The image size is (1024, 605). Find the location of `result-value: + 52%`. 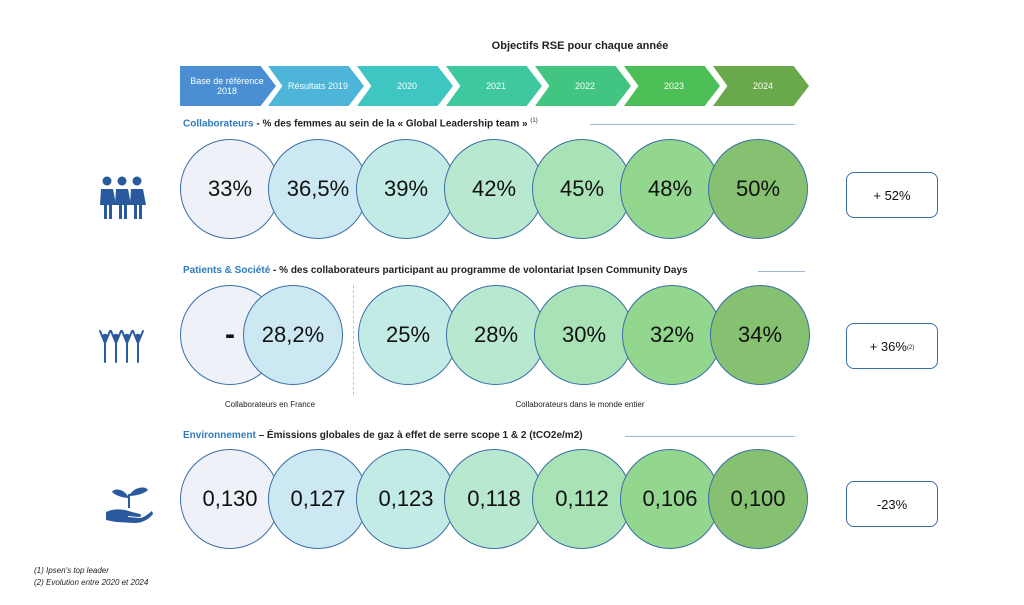

result-value: + 52% is located at coordinates (892, 195).